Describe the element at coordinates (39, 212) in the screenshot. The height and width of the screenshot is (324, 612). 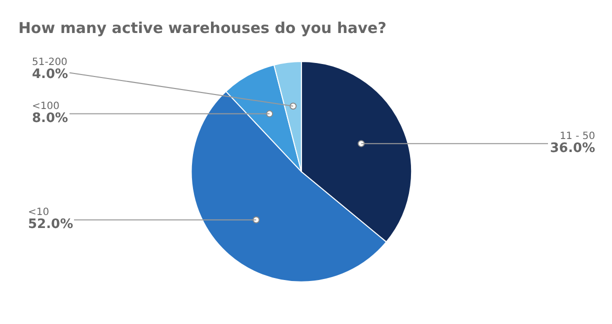
I see `slice-label: <10` at that location.